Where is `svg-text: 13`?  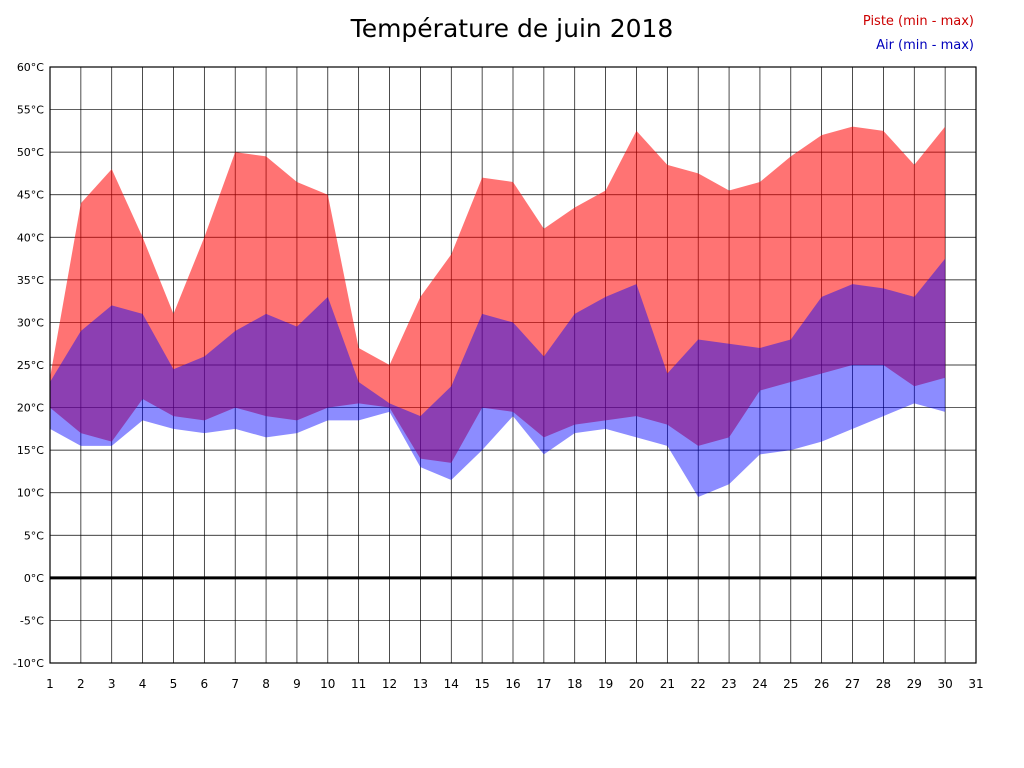
svg-text: 13 is located at coordinates (420, 684).